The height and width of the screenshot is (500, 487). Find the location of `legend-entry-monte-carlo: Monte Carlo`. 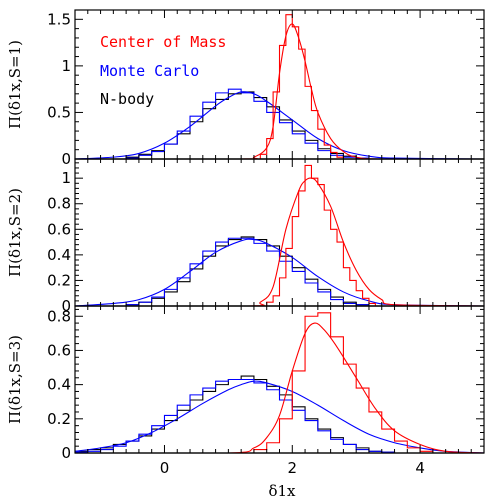

legend-entry-monte-carlo: Monte Carlo is located at coordinates (149, 71).